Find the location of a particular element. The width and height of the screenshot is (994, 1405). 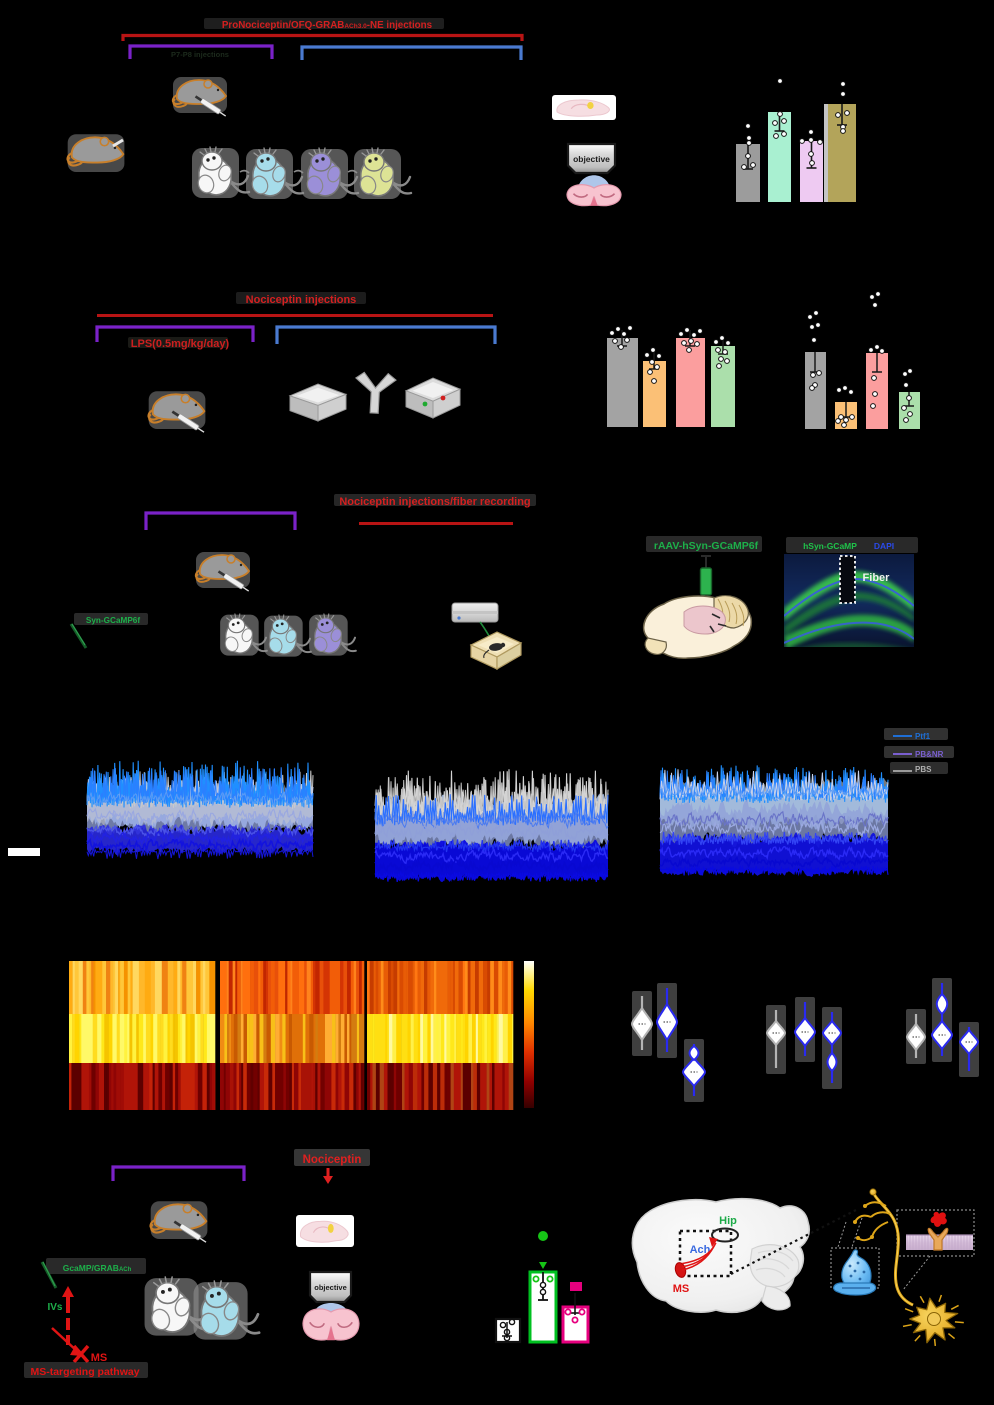

svg-text: PB&NR is located at coordinates (929, 754).